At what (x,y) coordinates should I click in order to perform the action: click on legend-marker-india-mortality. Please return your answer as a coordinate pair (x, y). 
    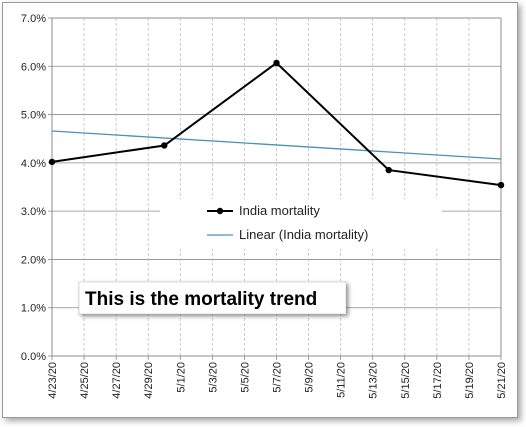
    Looking at the image, I should click on (220, 211).